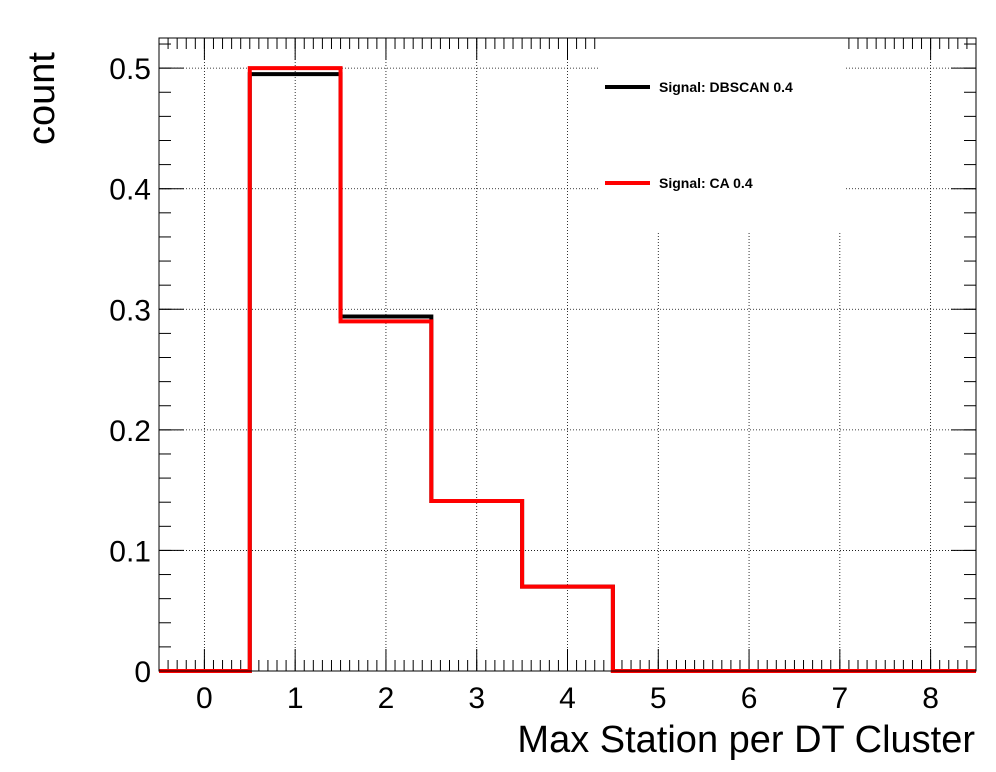  What do you see at coordinates (130, 431) in the screenshot?
I see `y-tick-label: 0.2` at bounding box center [130, 431].